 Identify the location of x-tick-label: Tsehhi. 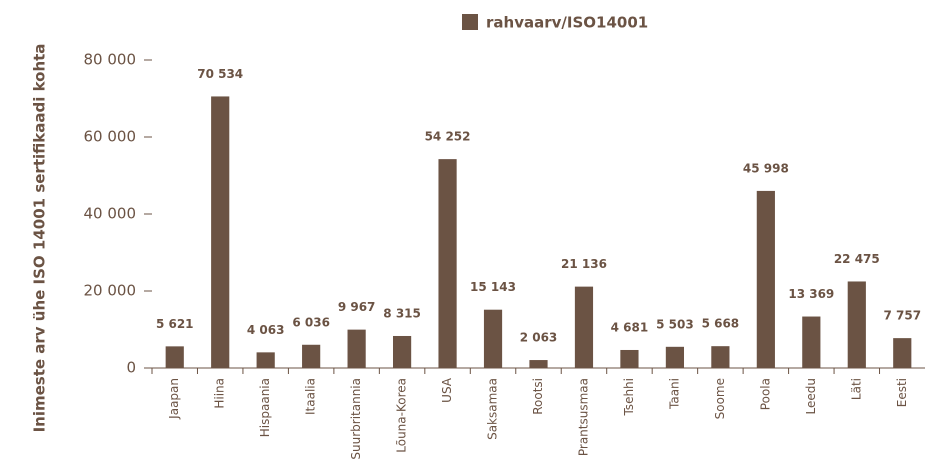
(629, 397).